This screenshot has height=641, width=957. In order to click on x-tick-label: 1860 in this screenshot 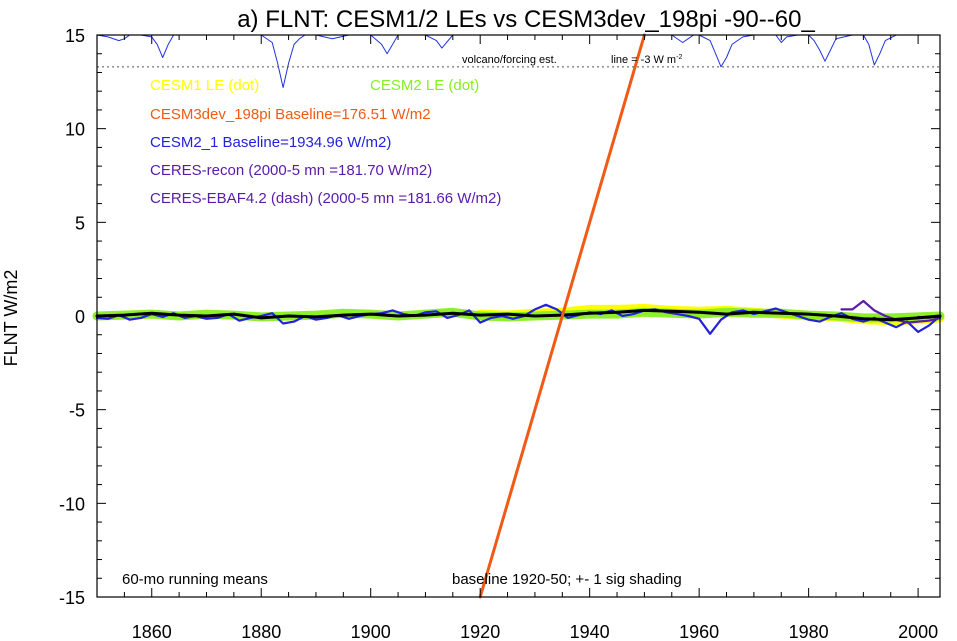, I will do `click(152, 631)`.